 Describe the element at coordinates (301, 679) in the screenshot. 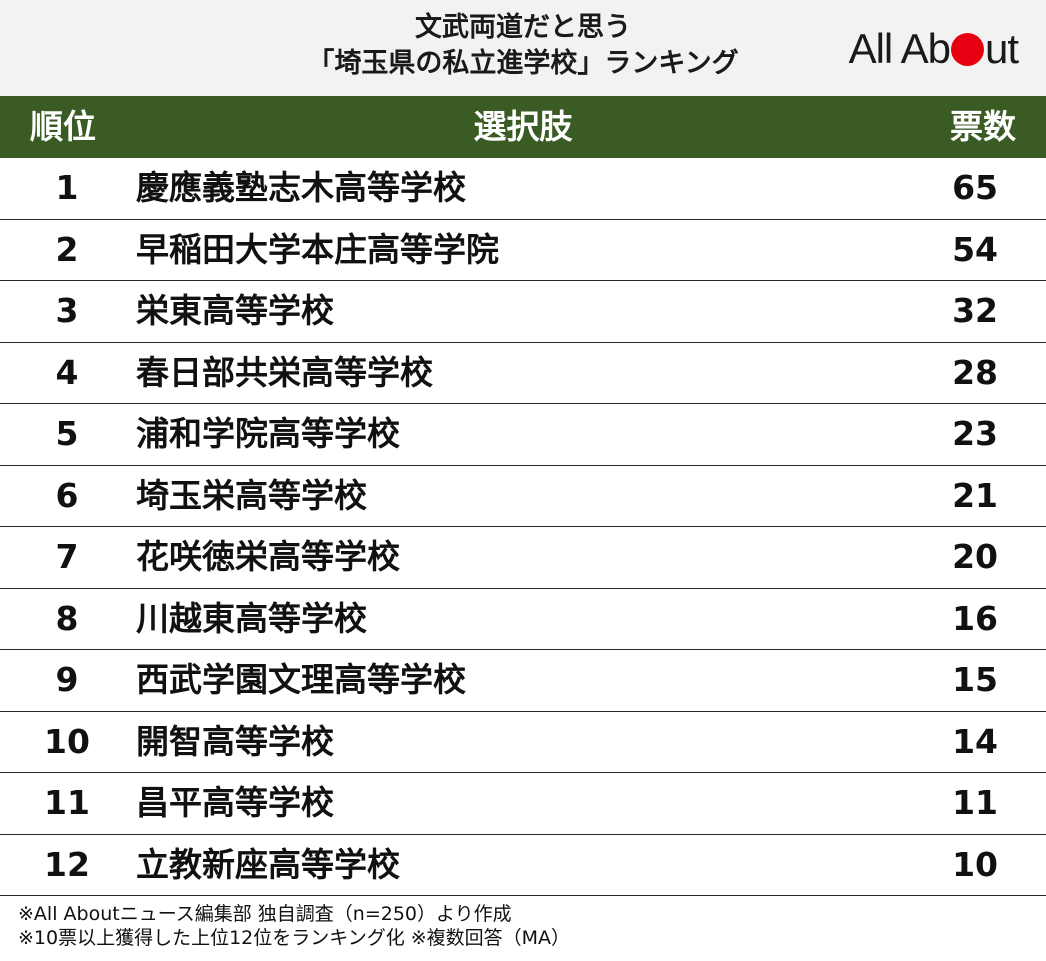

I see `school-name-cell: 西武学園文理高等学校` at that location.